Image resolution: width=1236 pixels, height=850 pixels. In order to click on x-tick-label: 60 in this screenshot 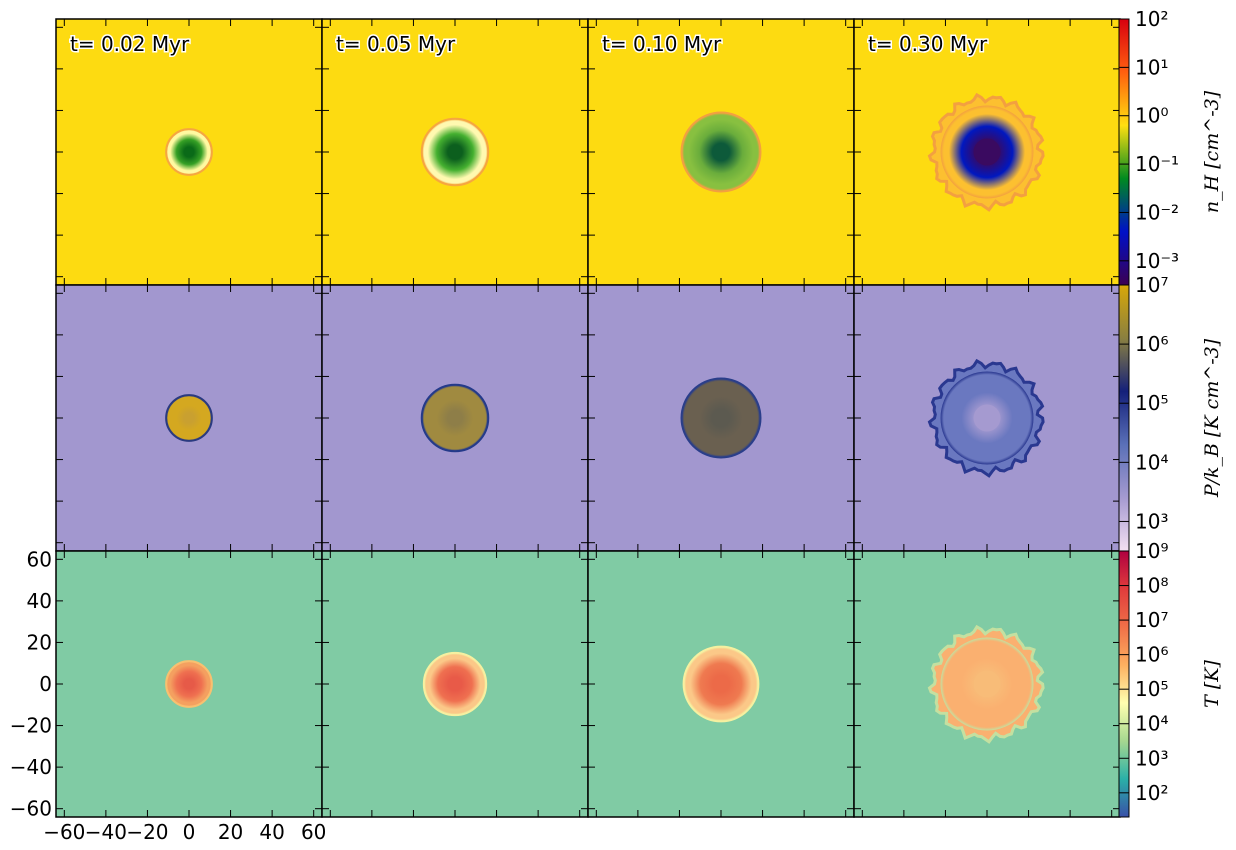, I will do `click(313, 832)`.